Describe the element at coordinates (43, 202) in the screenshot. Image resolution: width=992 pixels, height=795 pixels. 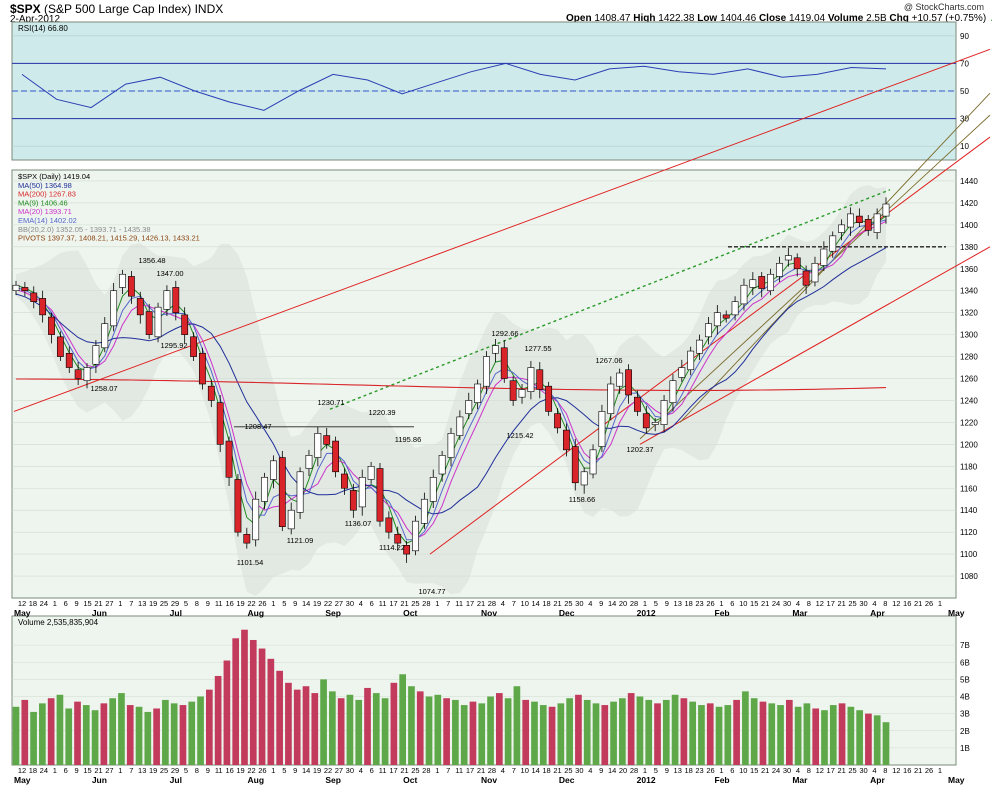
I see `legend-entry: MA(9) 1406.46` at that location.